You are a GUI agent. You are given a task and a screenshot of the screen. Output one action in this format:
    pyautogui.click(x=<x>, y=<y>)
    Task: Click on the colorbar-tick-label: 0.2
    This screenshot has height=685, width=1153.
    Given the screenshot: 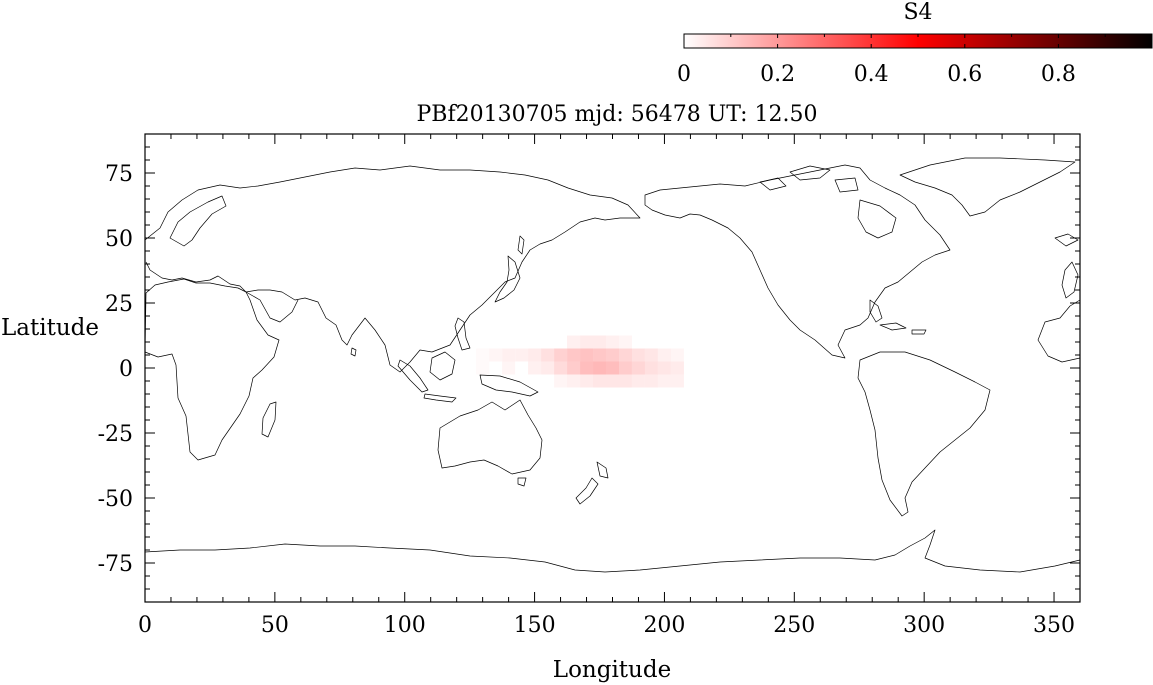 What is the action you would take?
    pyautogui.click(x=777, y=74)
    